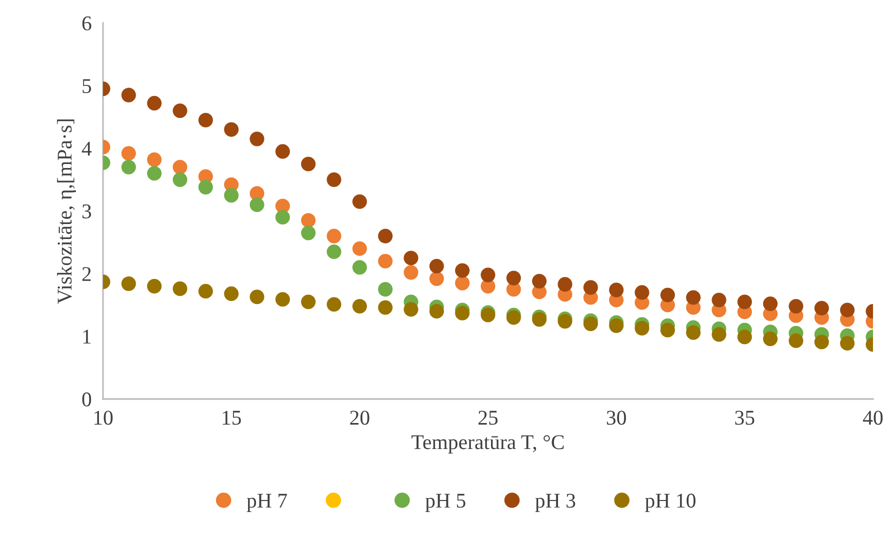 Image resolution: width=890 pixels, height=548 pixels. Describe the element at coordinates (103, 417) in the screenshot. I see `x-tick-label: 10` at that location.